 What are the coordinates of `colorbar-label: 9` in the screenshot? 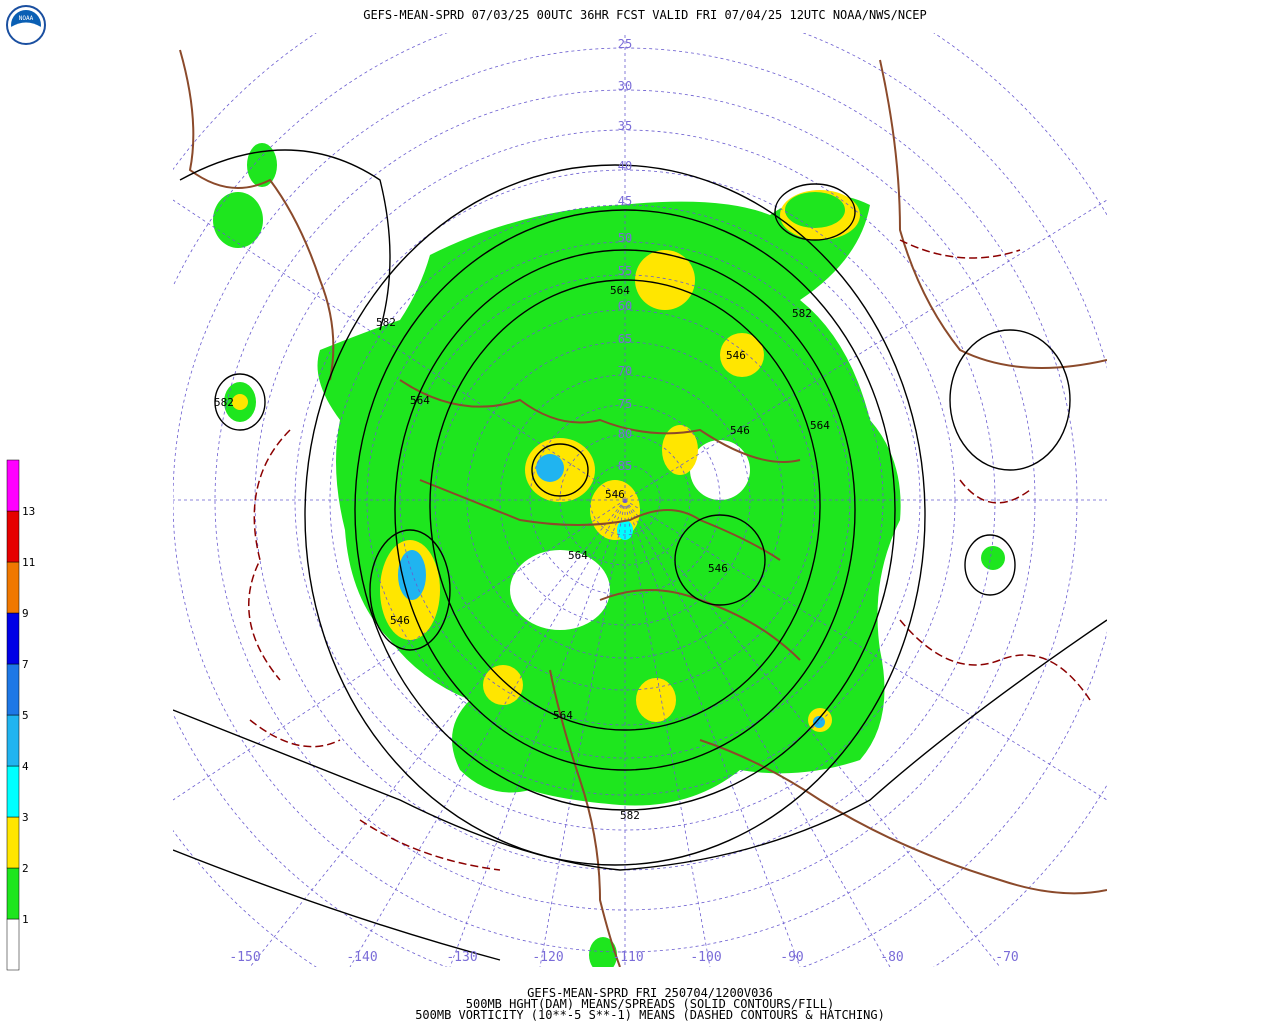 It's located at (25, 613).